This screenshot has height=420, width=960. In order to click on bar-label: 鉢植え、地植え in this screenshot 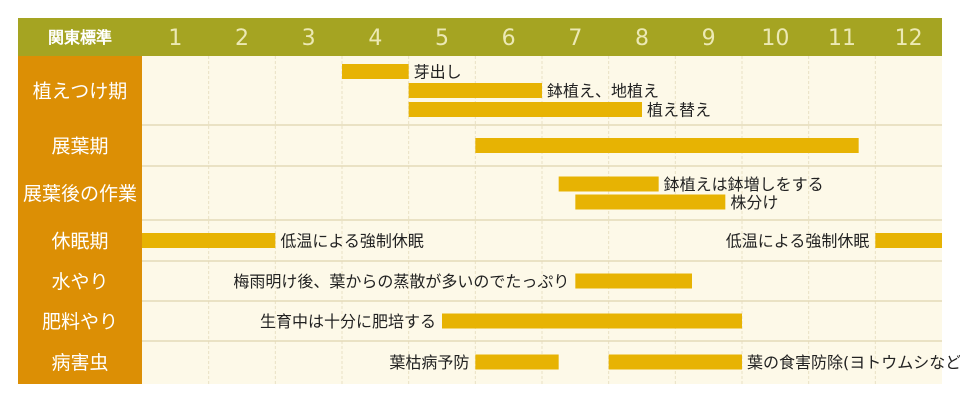, I will do `click(603, 91)`.